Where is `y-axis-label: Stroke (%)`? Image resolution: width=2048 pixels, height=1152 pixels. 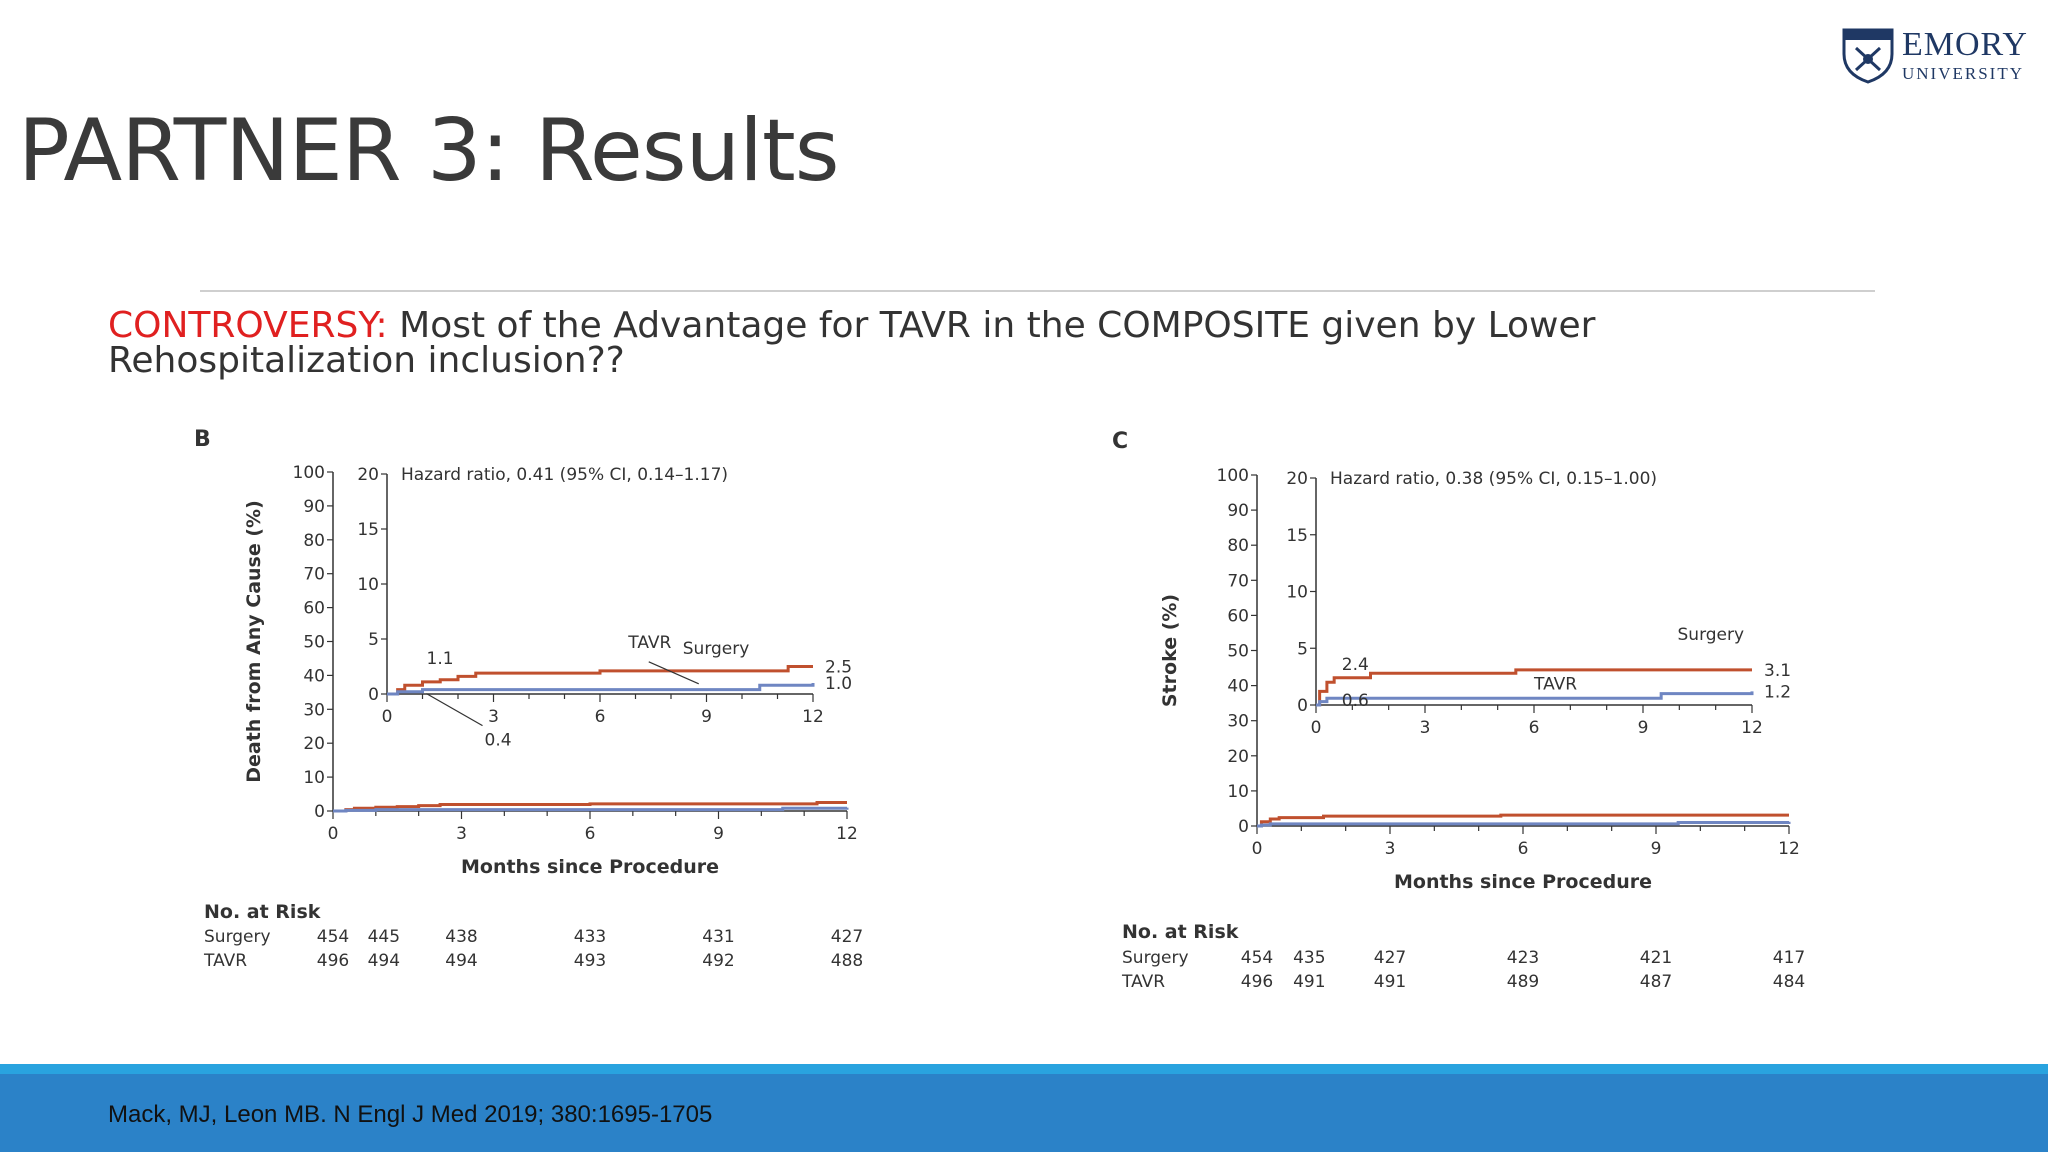 y-axis-label: Stroke (%) is located at coordinates (1170, 650).